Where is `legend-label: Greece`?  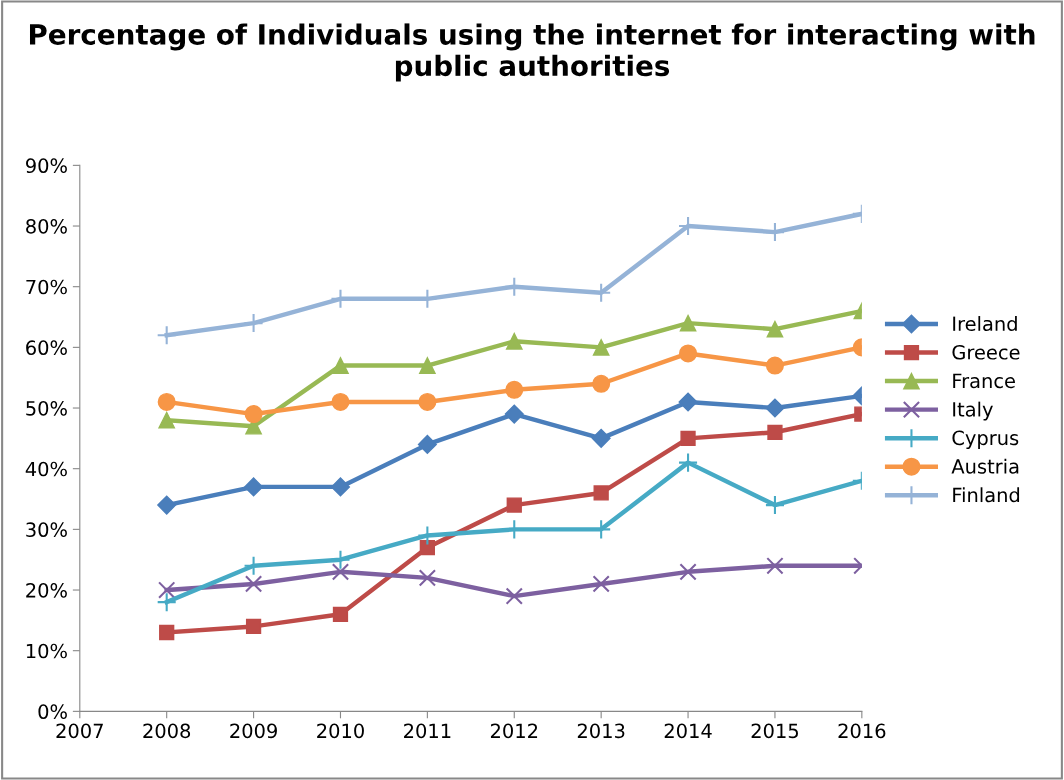 legend-label: Greece is located at coordinates (986, 352).